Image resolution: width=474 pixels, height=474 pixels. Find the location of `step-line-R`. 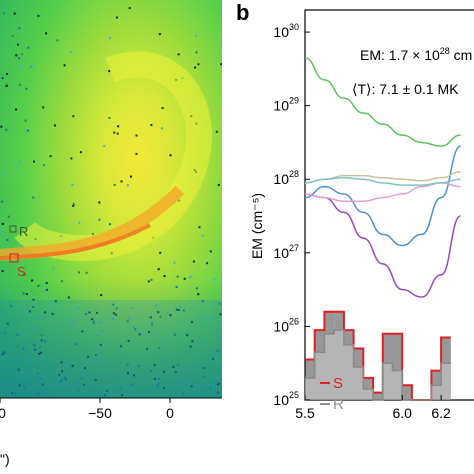

step-line-R is located at coordinates (378, 365).